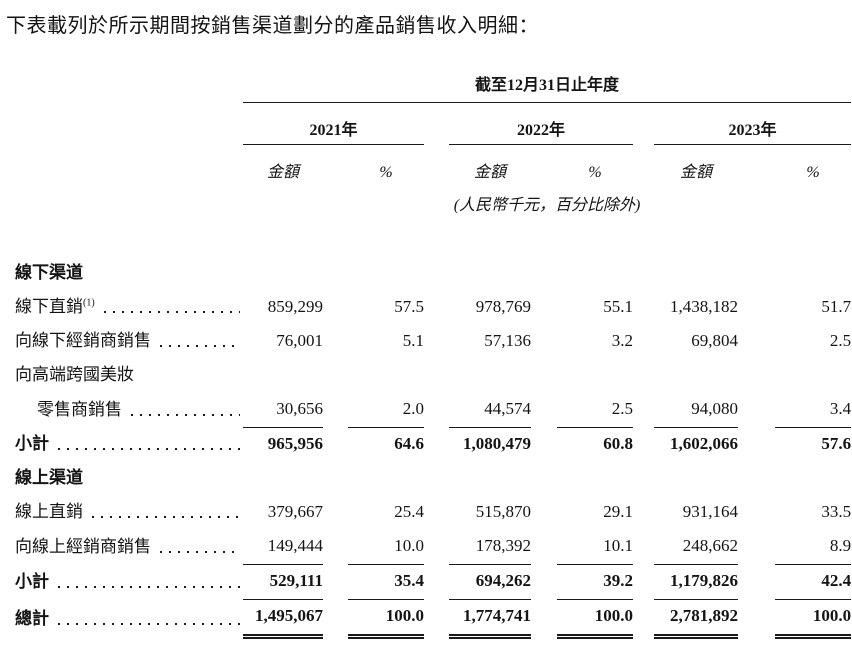 The height and width of the screenshot is (650, 852). I want to click on percent-value: 51.7, so click(836, 306).